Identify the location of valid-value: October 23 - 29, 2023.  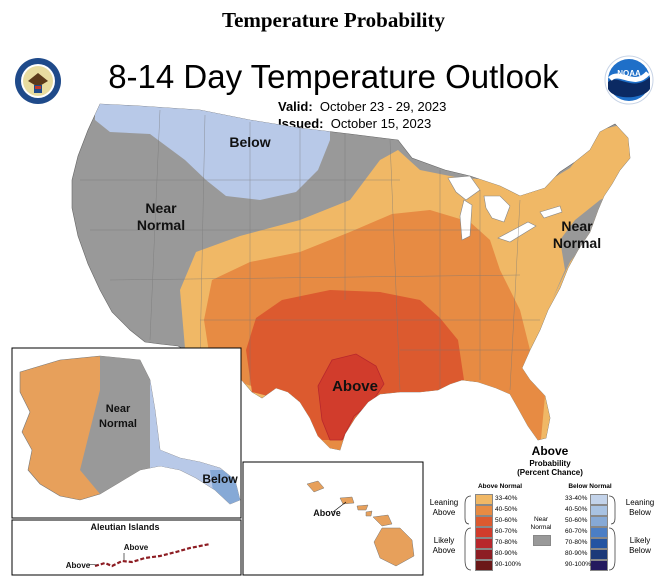
(383, 106).